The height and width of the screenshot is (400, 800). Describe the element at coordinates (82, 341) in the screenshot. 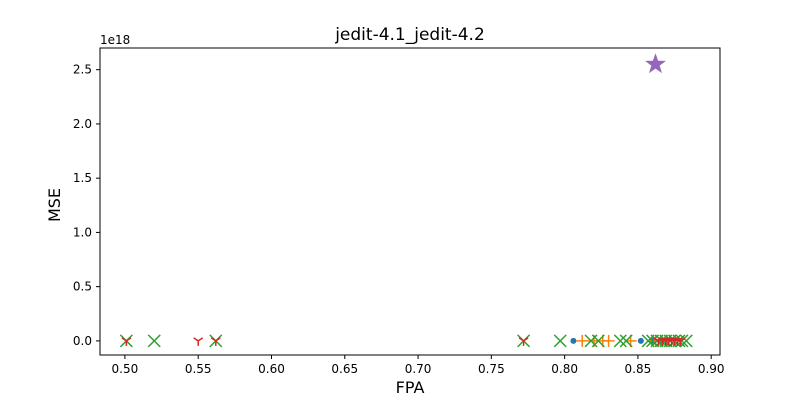

I see `y-tick-label: 0.0` at that location.